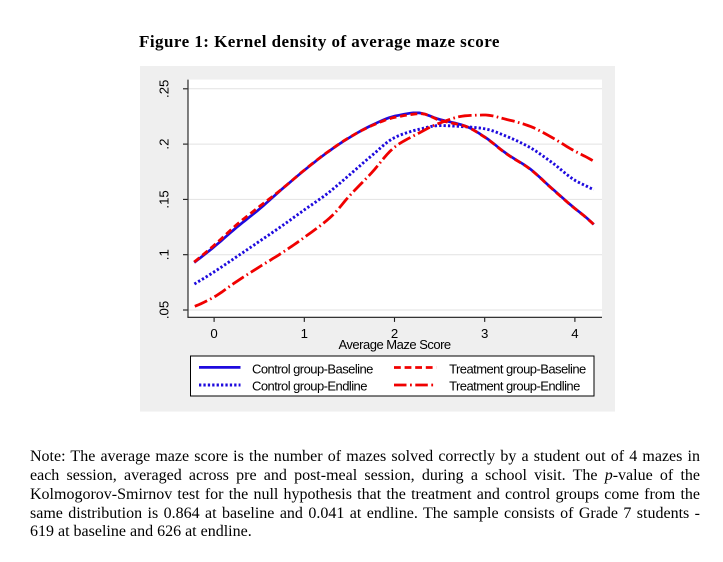 This screenshot has height=562, width=723. What do you see at coordinates (213, 333) in the screenshot?
I see `svg-text: 0` at bounding box center [213, 333].